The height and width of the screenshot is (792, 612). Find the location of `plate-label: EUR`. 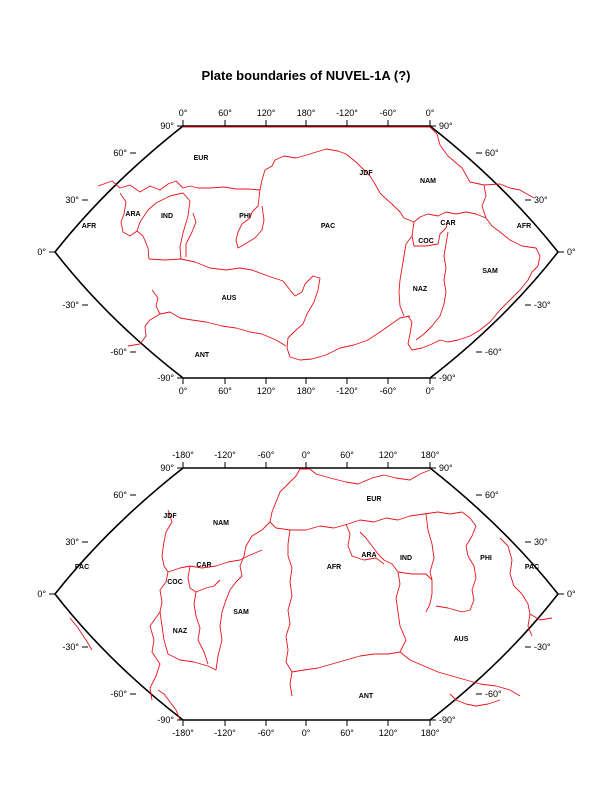

plate-label: EUR is located at coordinates (374, 499).